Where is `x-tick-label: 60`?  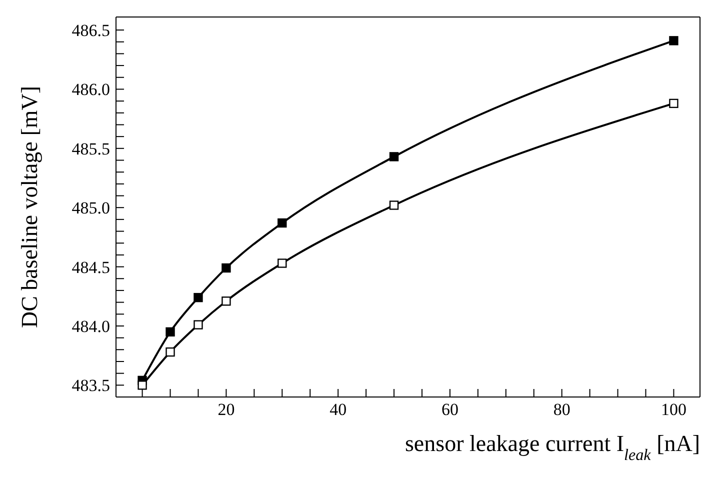 x-tick-label: 60 is located at coordinates (449, 410).